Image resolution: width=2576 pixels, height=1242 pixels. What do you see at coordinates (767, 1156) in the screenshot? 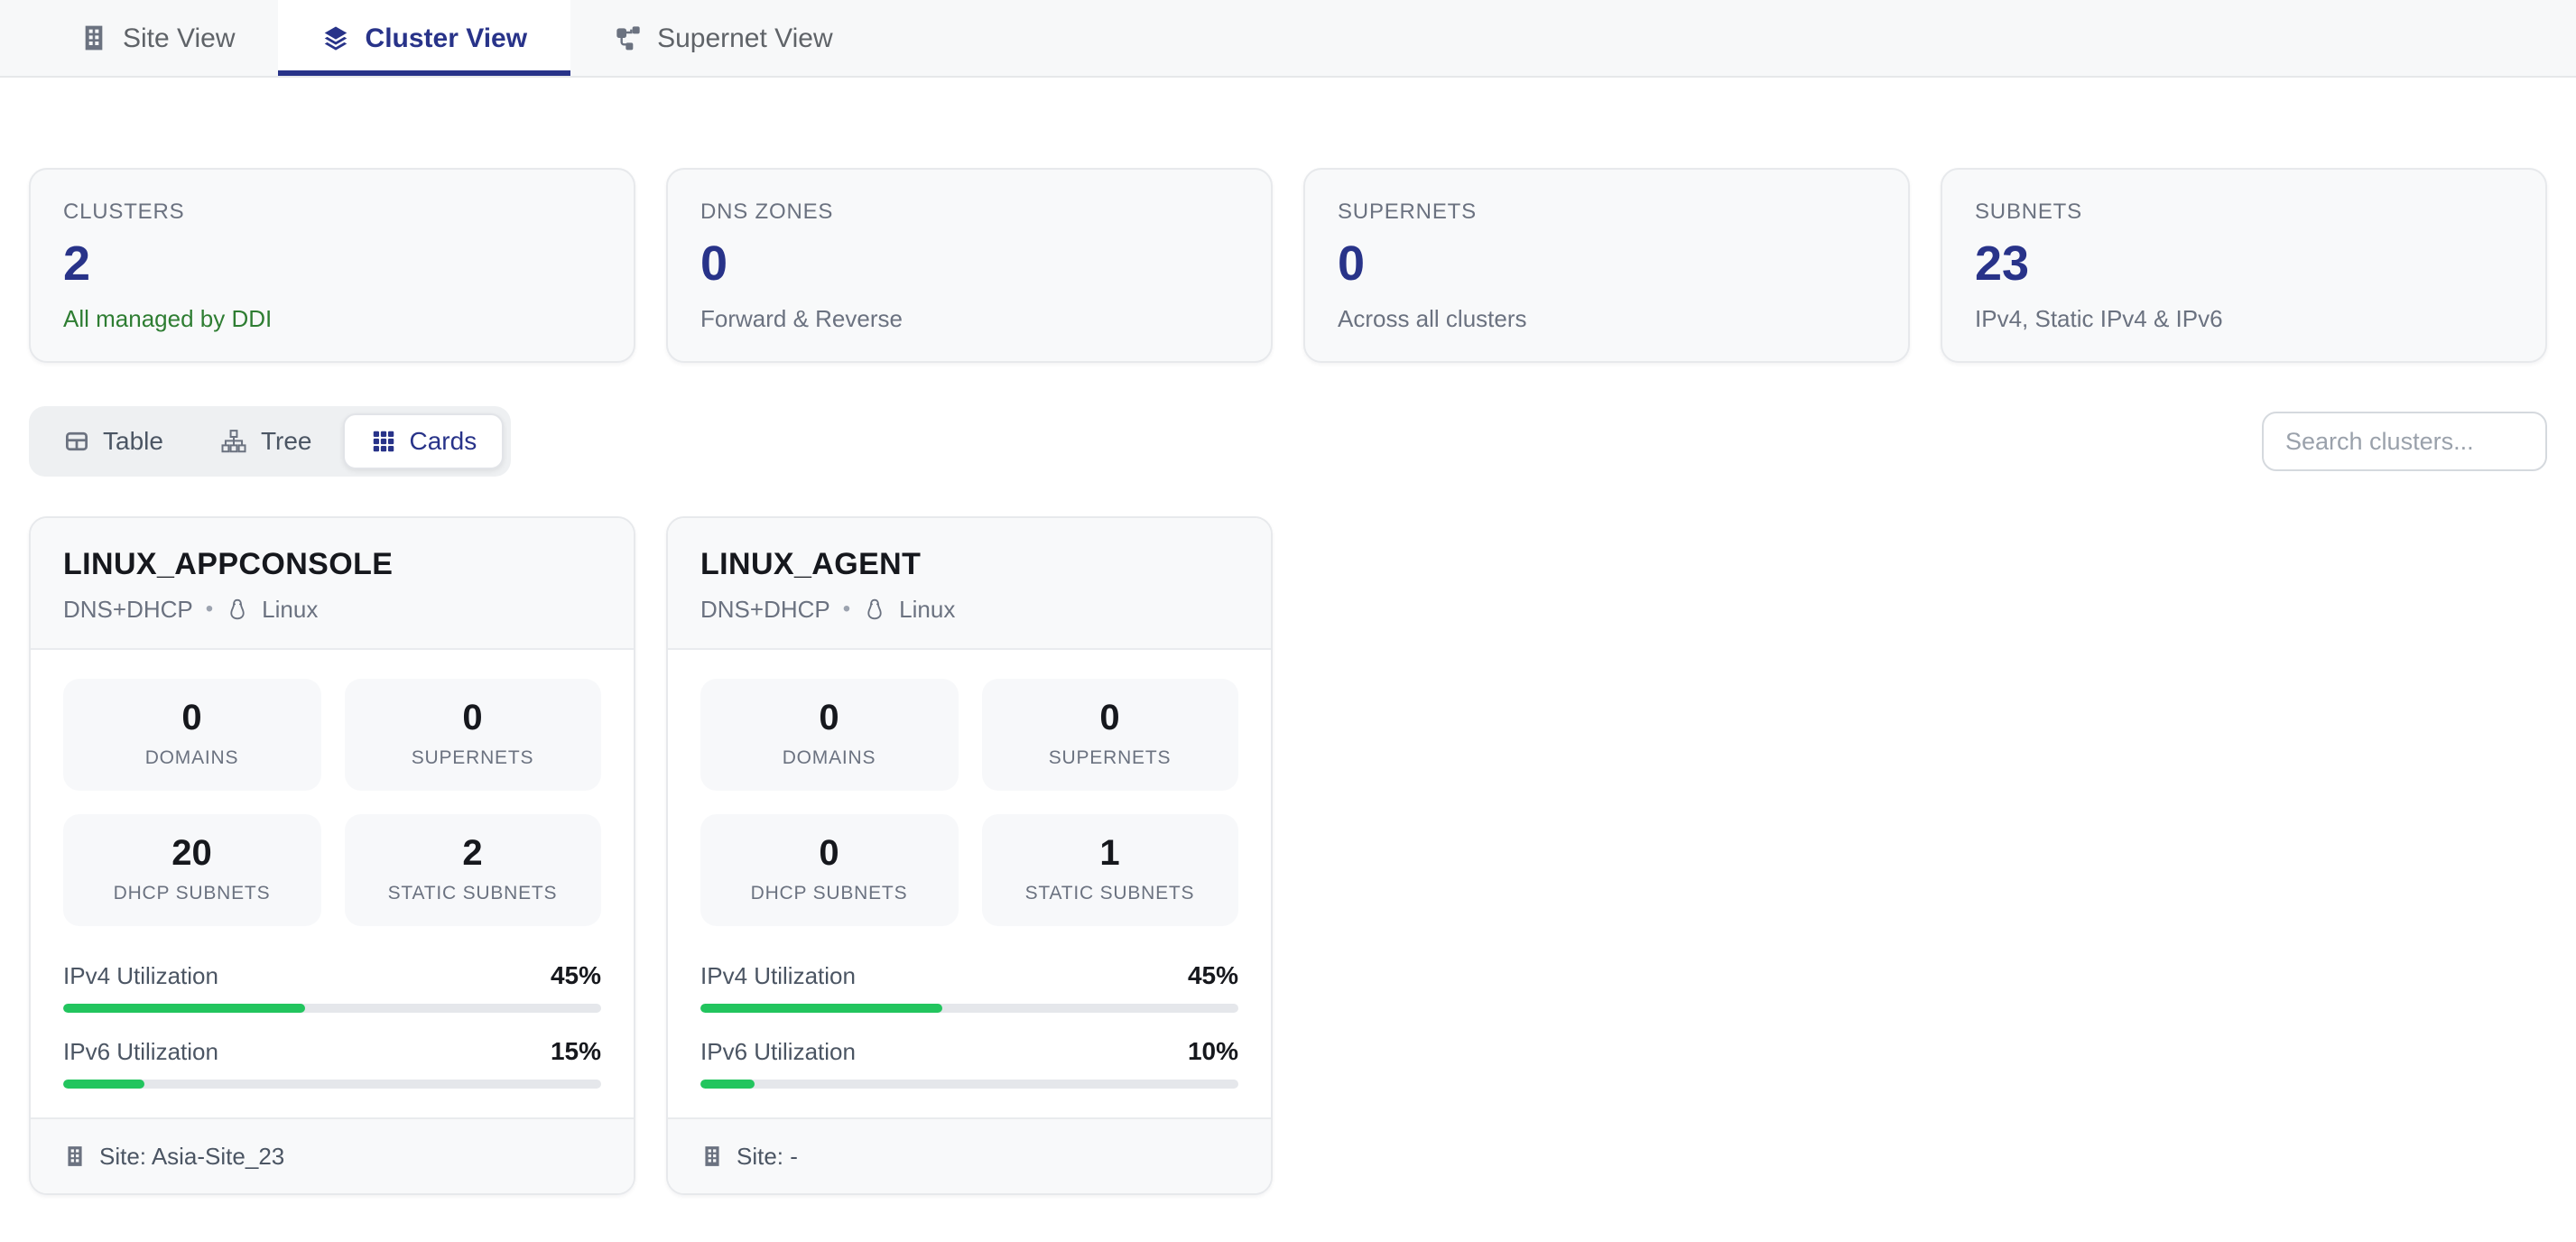
I see `cluster-site: Site: -` at bounding box center [767, 1156].